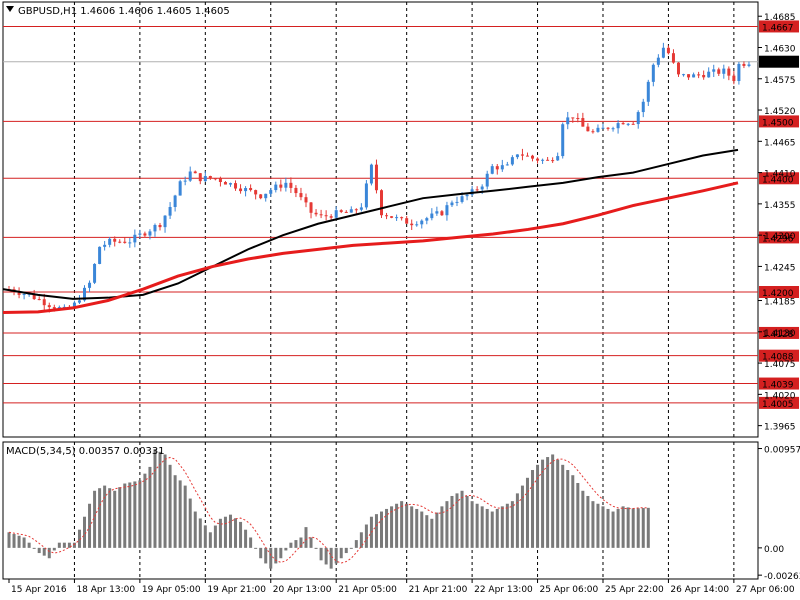 The image size is (800, 600). Describe the element at coordinates (10, 9) in the screenshot. I see `dropdown-triangle-icon` at that location.